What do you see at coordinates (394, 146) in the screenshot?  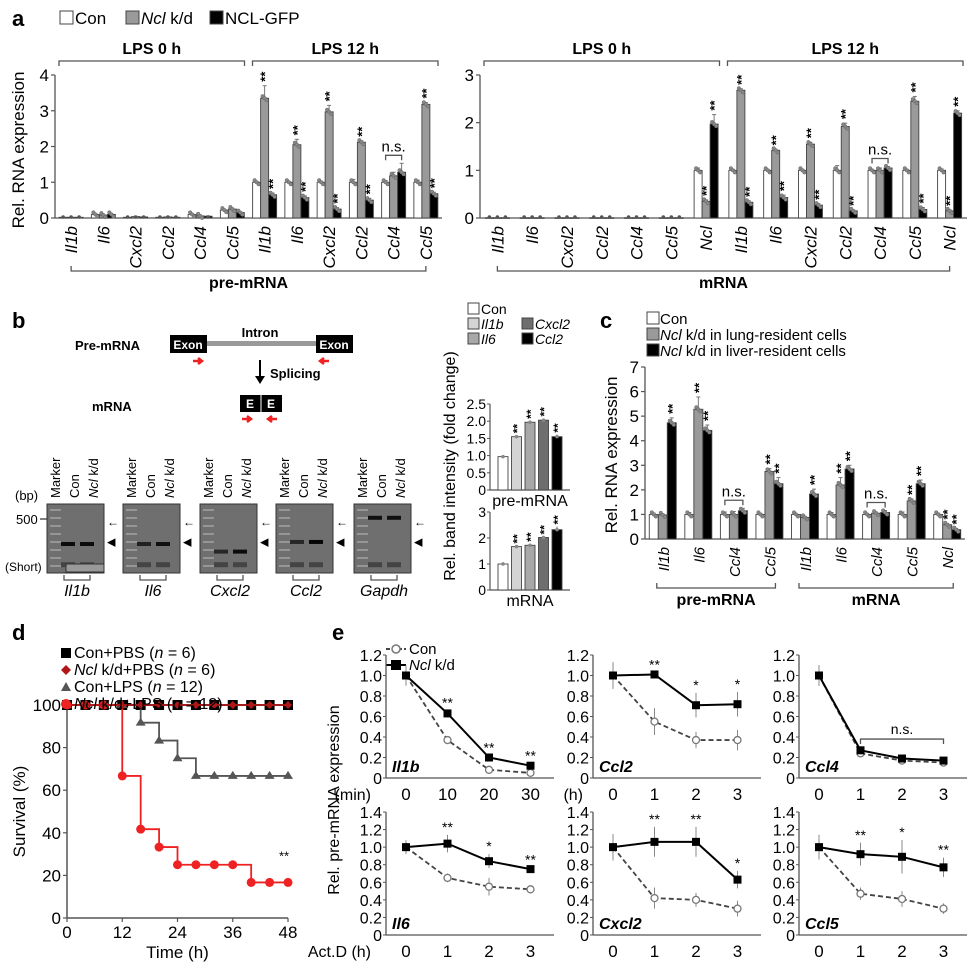 I see `ns-label: n.s.` at bounding box center [394, 146].